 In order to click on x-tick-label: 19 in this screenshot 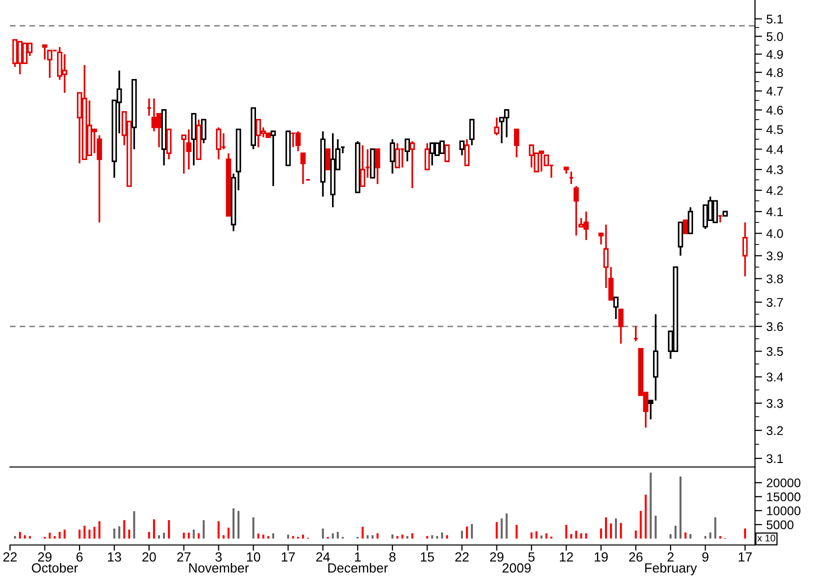, I will do `click(601, 557)`.